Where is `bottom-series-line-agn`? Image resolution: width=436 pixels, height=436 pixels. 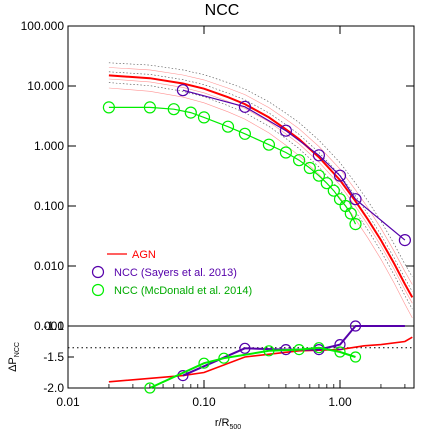
bottom-series-line-agn is located at coordinates (260, 359).